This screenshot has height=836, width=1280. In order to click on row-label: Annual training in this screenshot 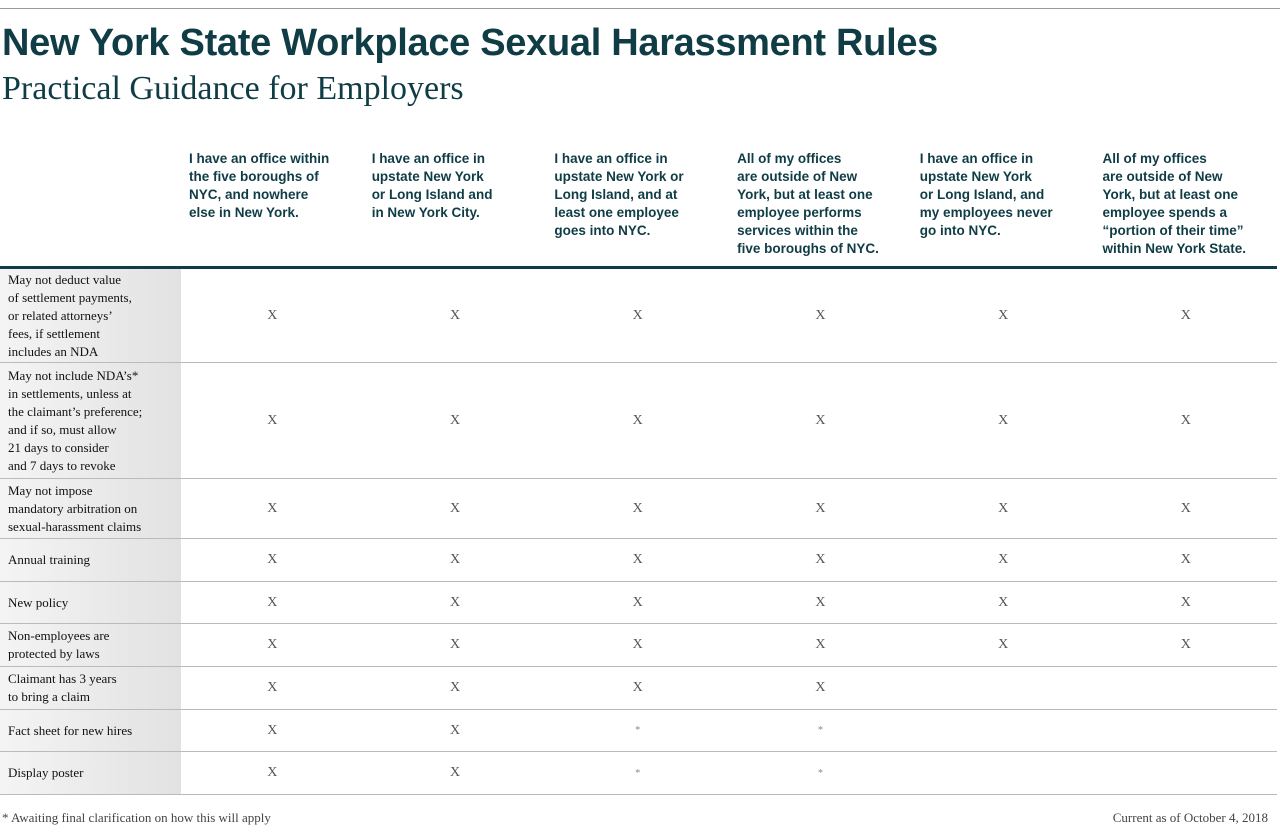, I will do `click(90, 560)`.